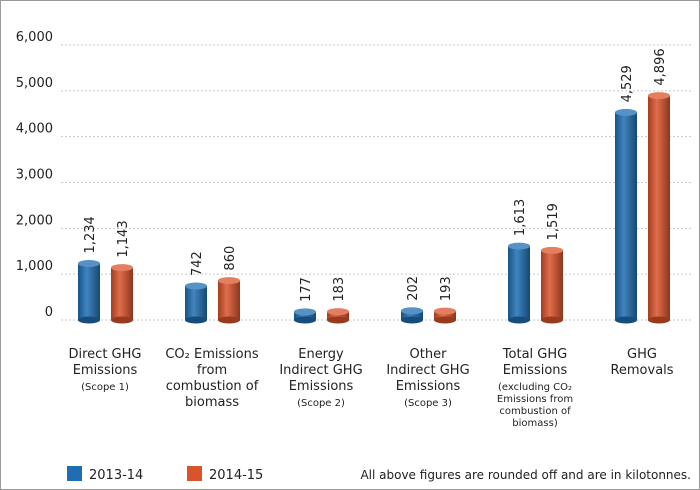  I want to click on category-label-line: (Scope 2), so click(321, 403).